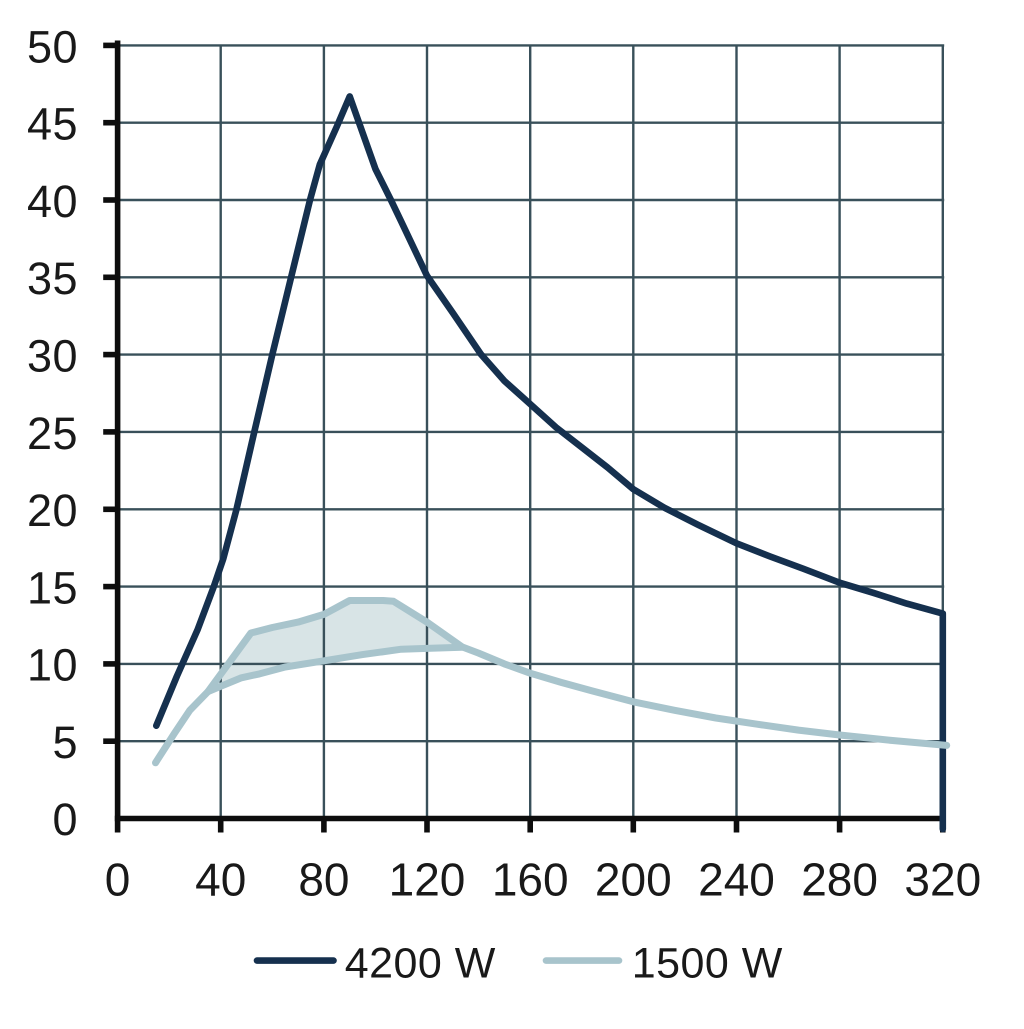 This screenshot has height=1029, width=1024. What do you see at coordinates (52, 587) in the screenshot?
I see `svg-text: 15` at bounding box center [52, 587].